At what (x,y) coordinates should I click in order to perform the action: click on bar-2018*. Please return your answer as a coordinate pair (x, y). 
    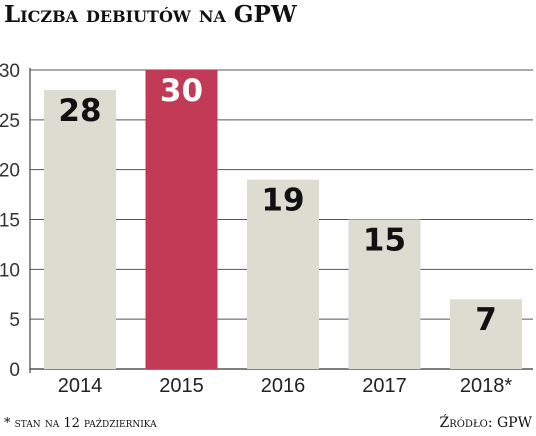
    Looking at the image, I should click on (486, 334).